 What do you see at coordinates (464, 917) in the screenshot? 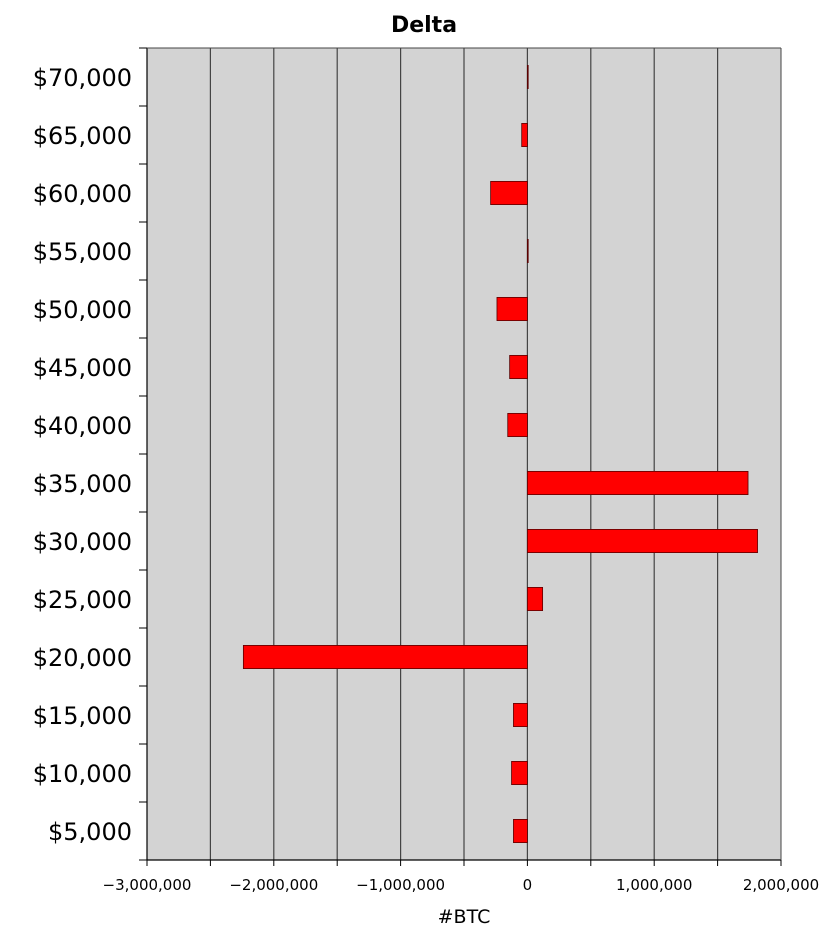
I see `x-axis-label: #BTC` at bounding box center [464, 917].